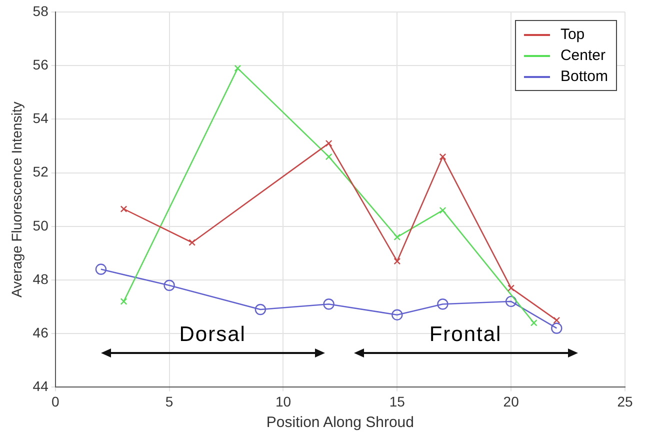 The image size is (670, 436). Describe the element at coordinates (625, 401) in the screenshot. I see `x-tick-label: 25` at that location.